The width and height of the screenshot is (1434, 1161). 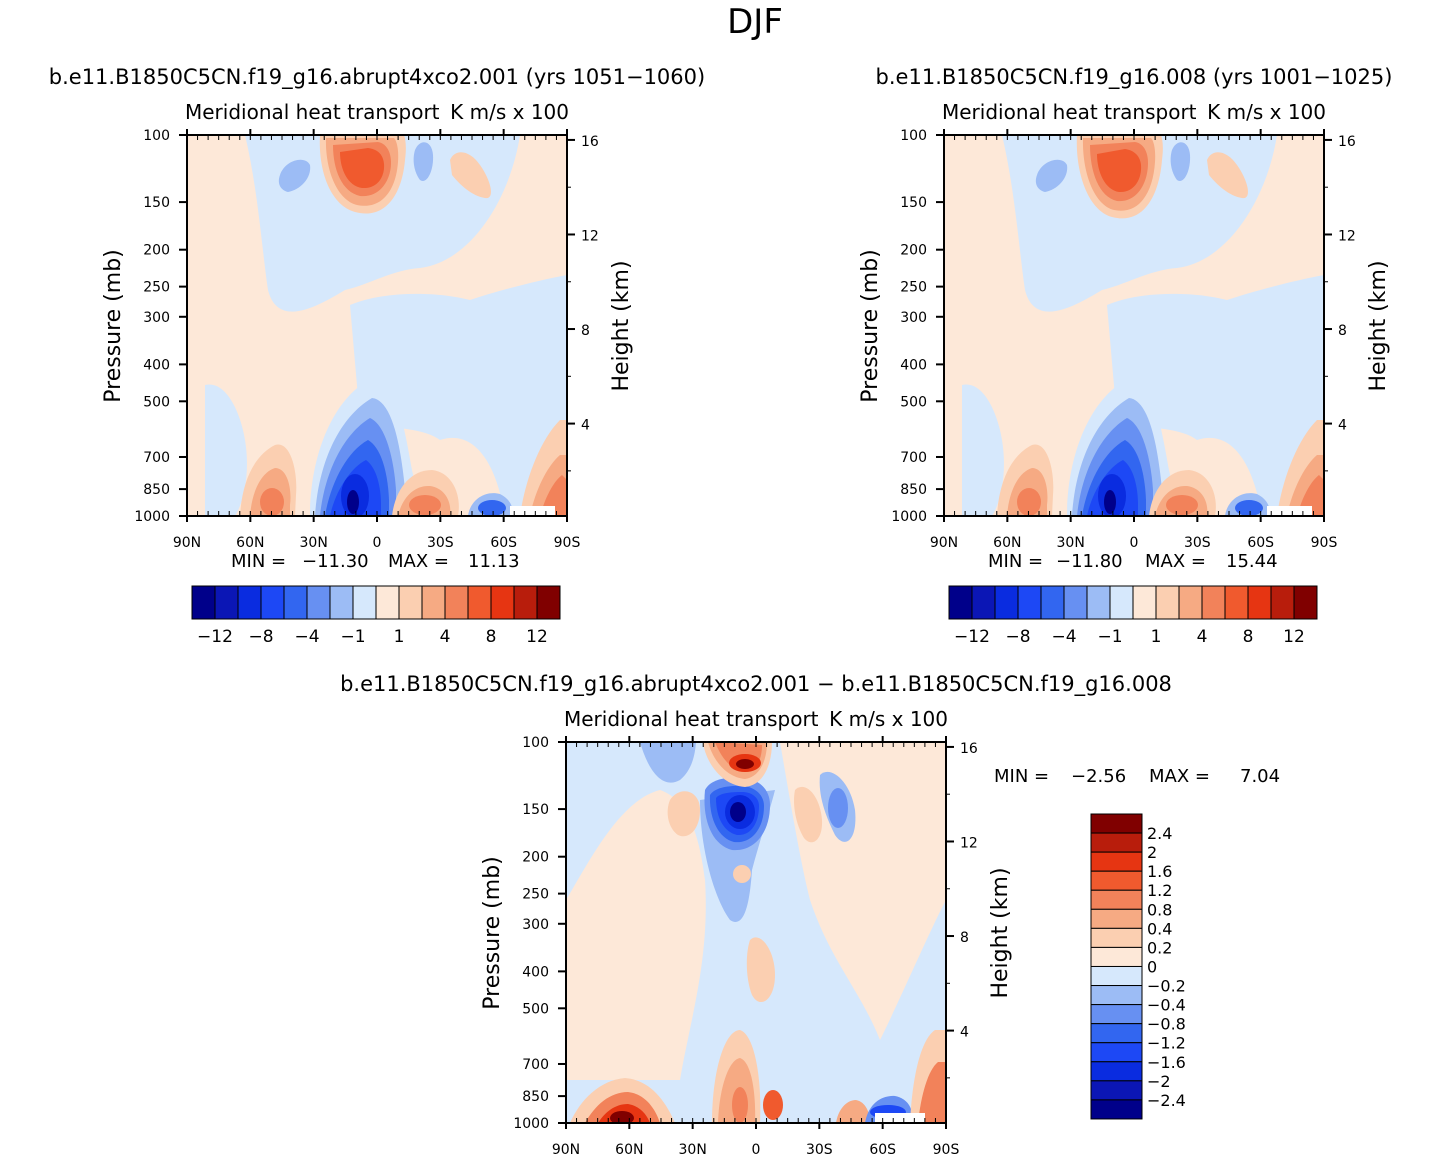 What do you see at coordinates (870, 326) in the screenshot?
I see `panel-b-ylabel: Pressure (mb)` at bounding box center [870, 326].